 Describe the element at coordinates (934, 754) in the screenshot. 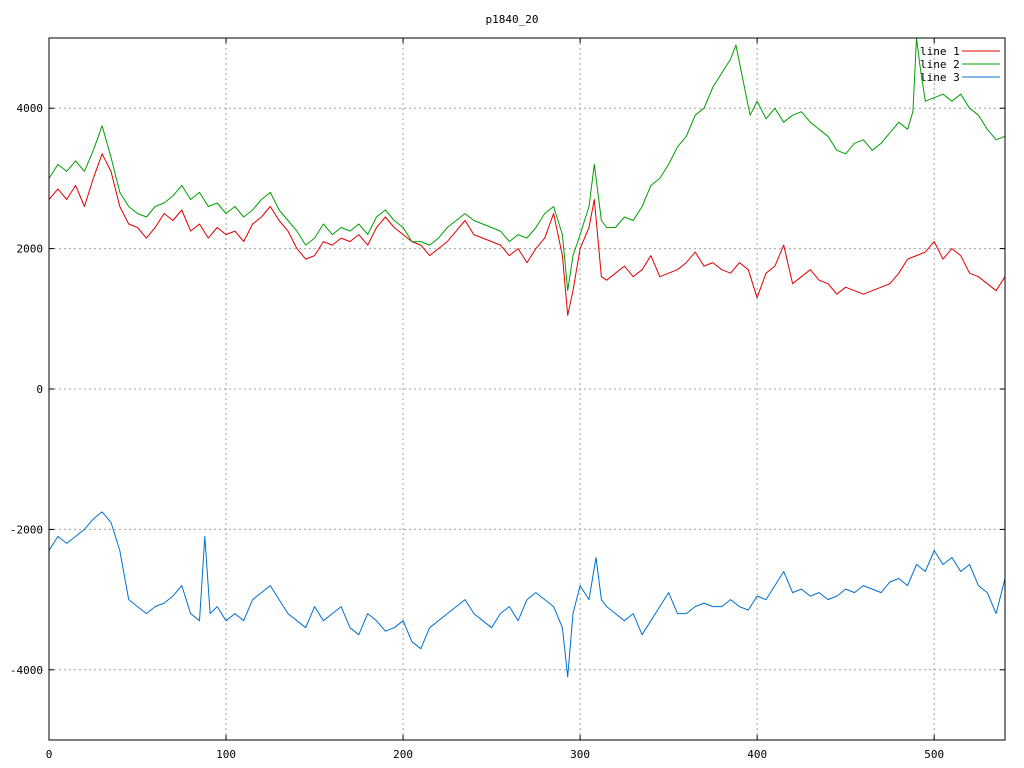

I see `x-tick-label: 500` at that location.